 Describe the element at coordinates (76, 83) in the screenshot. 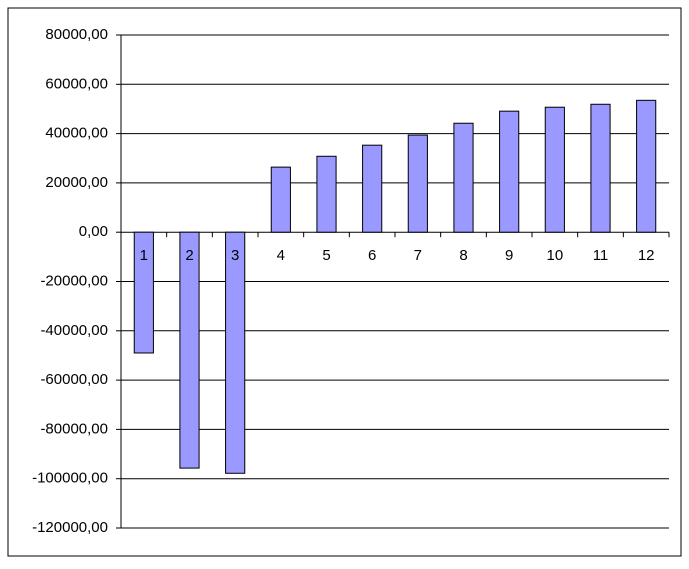

I see `y-tick-label: 60000,00` at that location.